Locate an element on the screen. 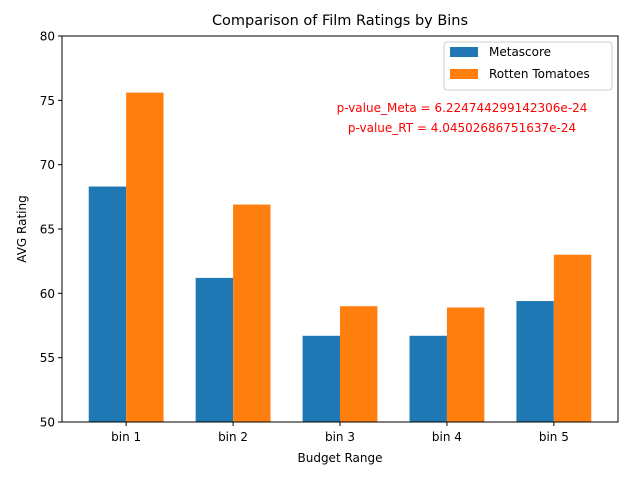 Image resolution: width=640 pixels, height=480 pixels. legend-frame is located at coordinates (528, 66).